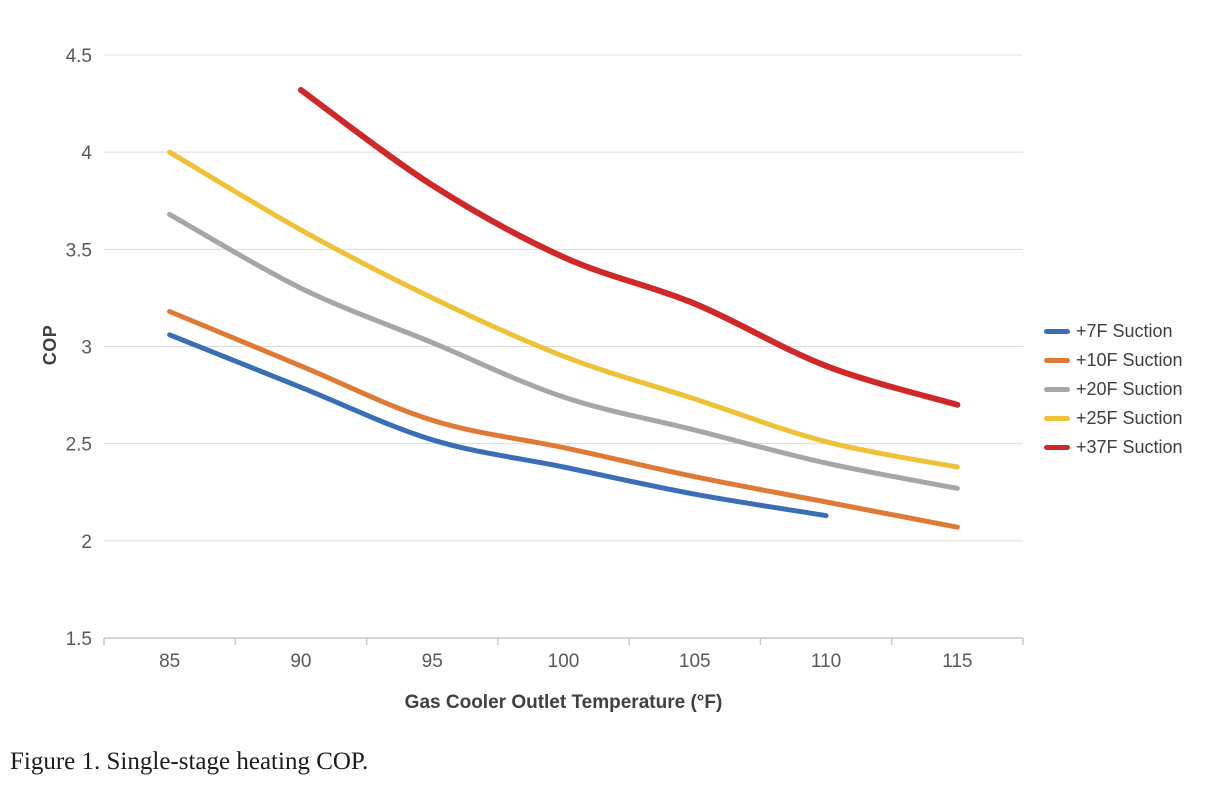 The height and width of the screenshot is (804, 1228). I want to click on legend-item: +20F Suction, so click(1113, 389).